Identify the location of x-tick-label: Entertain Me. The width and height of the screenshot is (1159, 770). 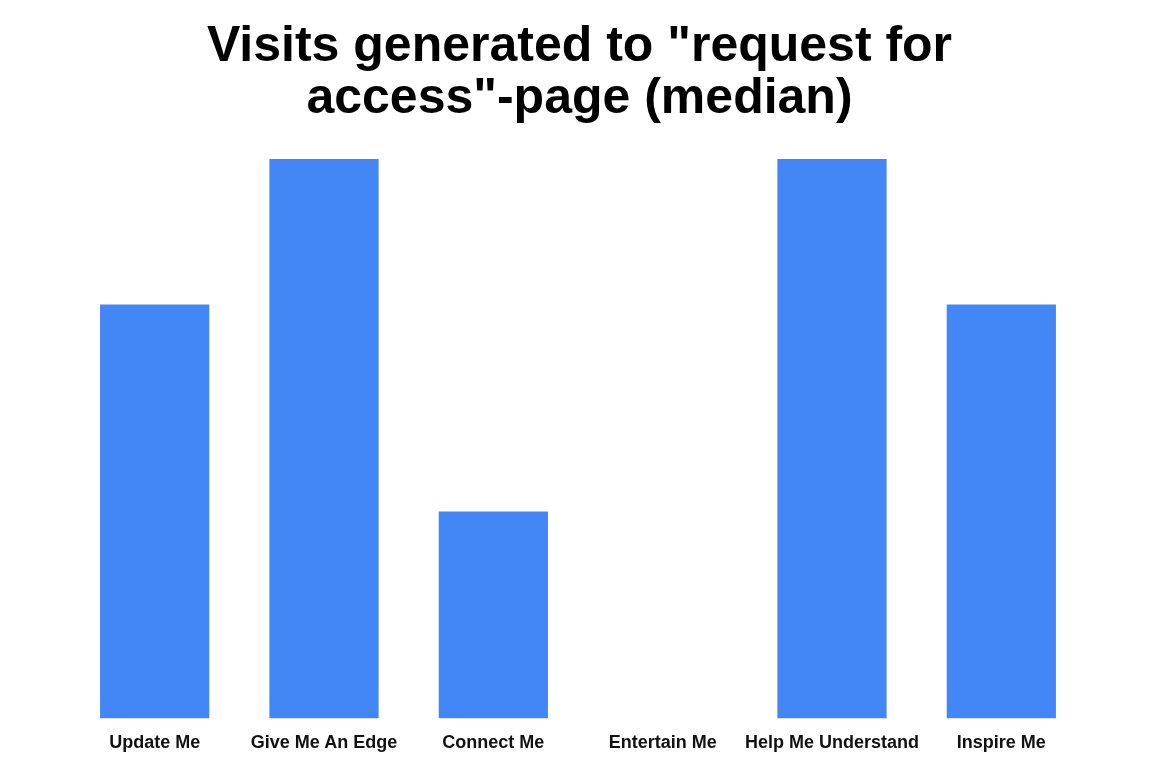
(662, 742).